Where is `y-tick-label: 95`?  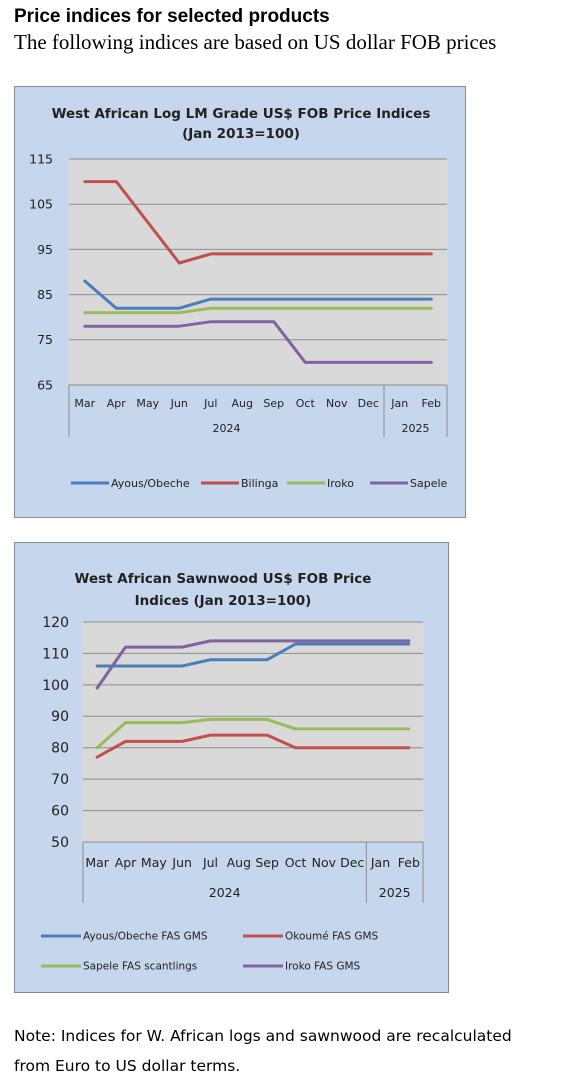
y-tick-label: 95 is located at coordinates (45, 249).